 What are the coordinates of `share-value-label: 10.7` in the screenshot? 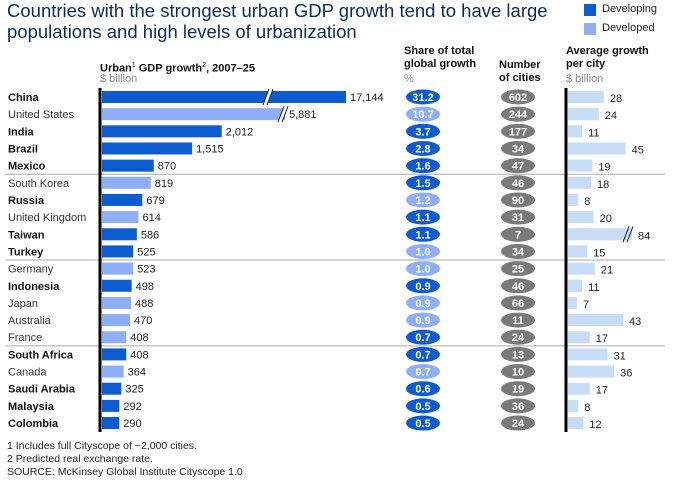 It's located at (422, 115).